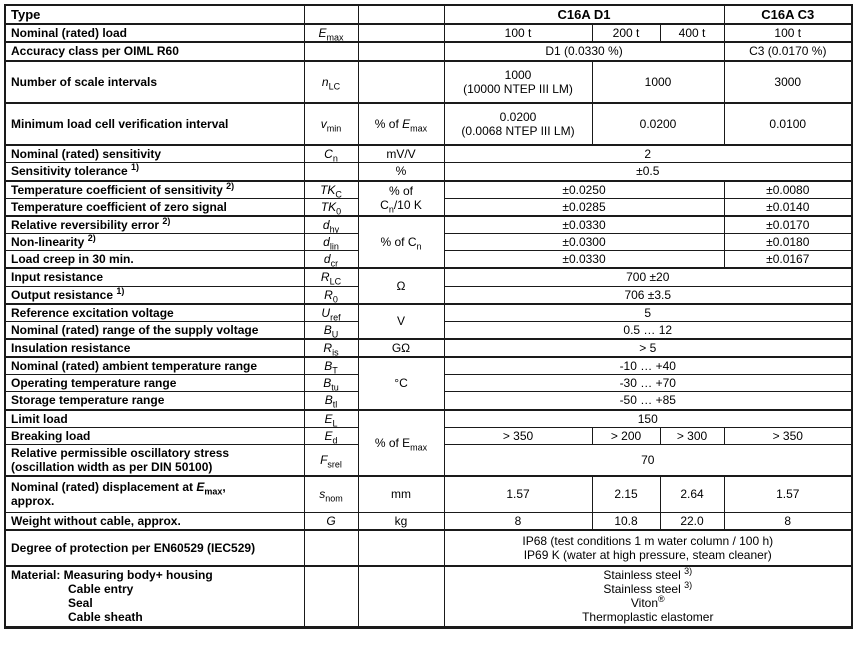 The width and height of the screenshot is (855, 661). I want to click on ambient-temp-range-value: -10 … +40, so click(648, 366).